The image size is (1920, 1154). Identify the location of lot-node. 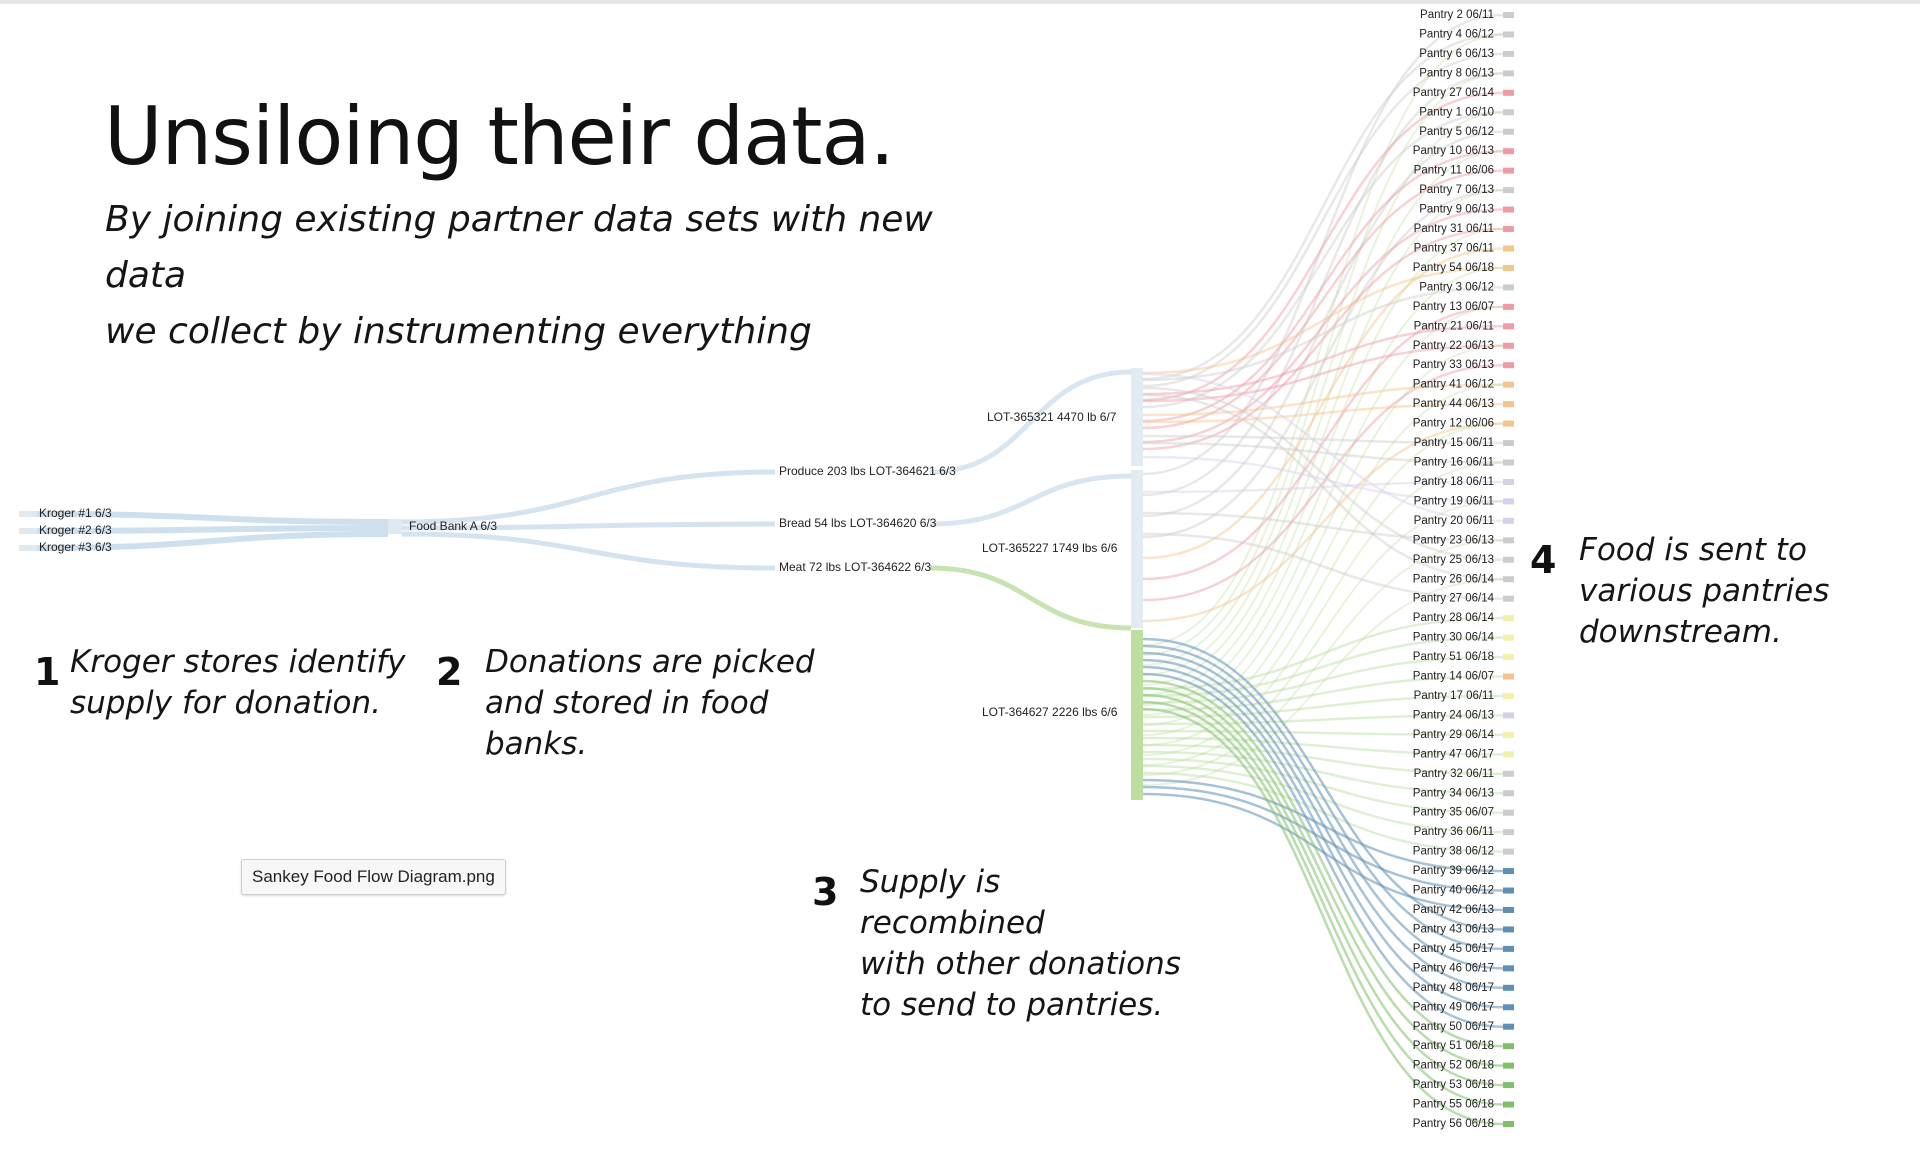
(1137, 549).